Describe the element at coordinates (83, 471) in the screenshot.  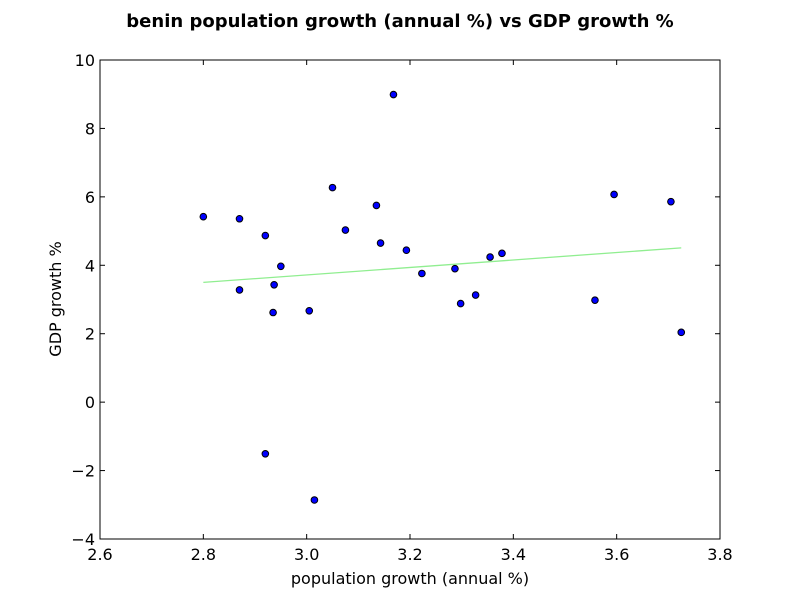
I see `y-tick-label: −2` at that location.